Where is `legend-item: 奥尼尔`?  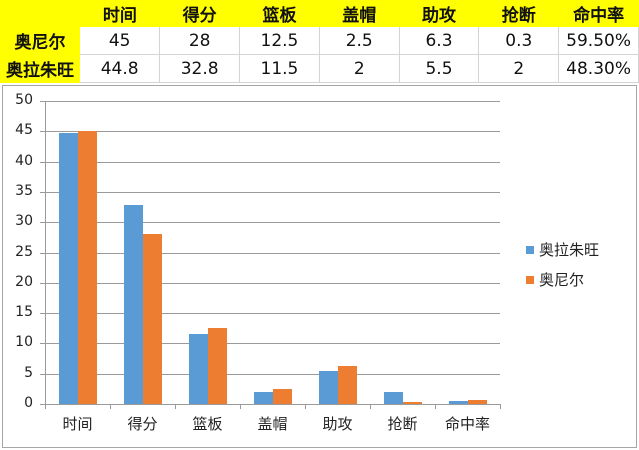 legend-item: 奥尼尔 is located at coordinates (555, 279).